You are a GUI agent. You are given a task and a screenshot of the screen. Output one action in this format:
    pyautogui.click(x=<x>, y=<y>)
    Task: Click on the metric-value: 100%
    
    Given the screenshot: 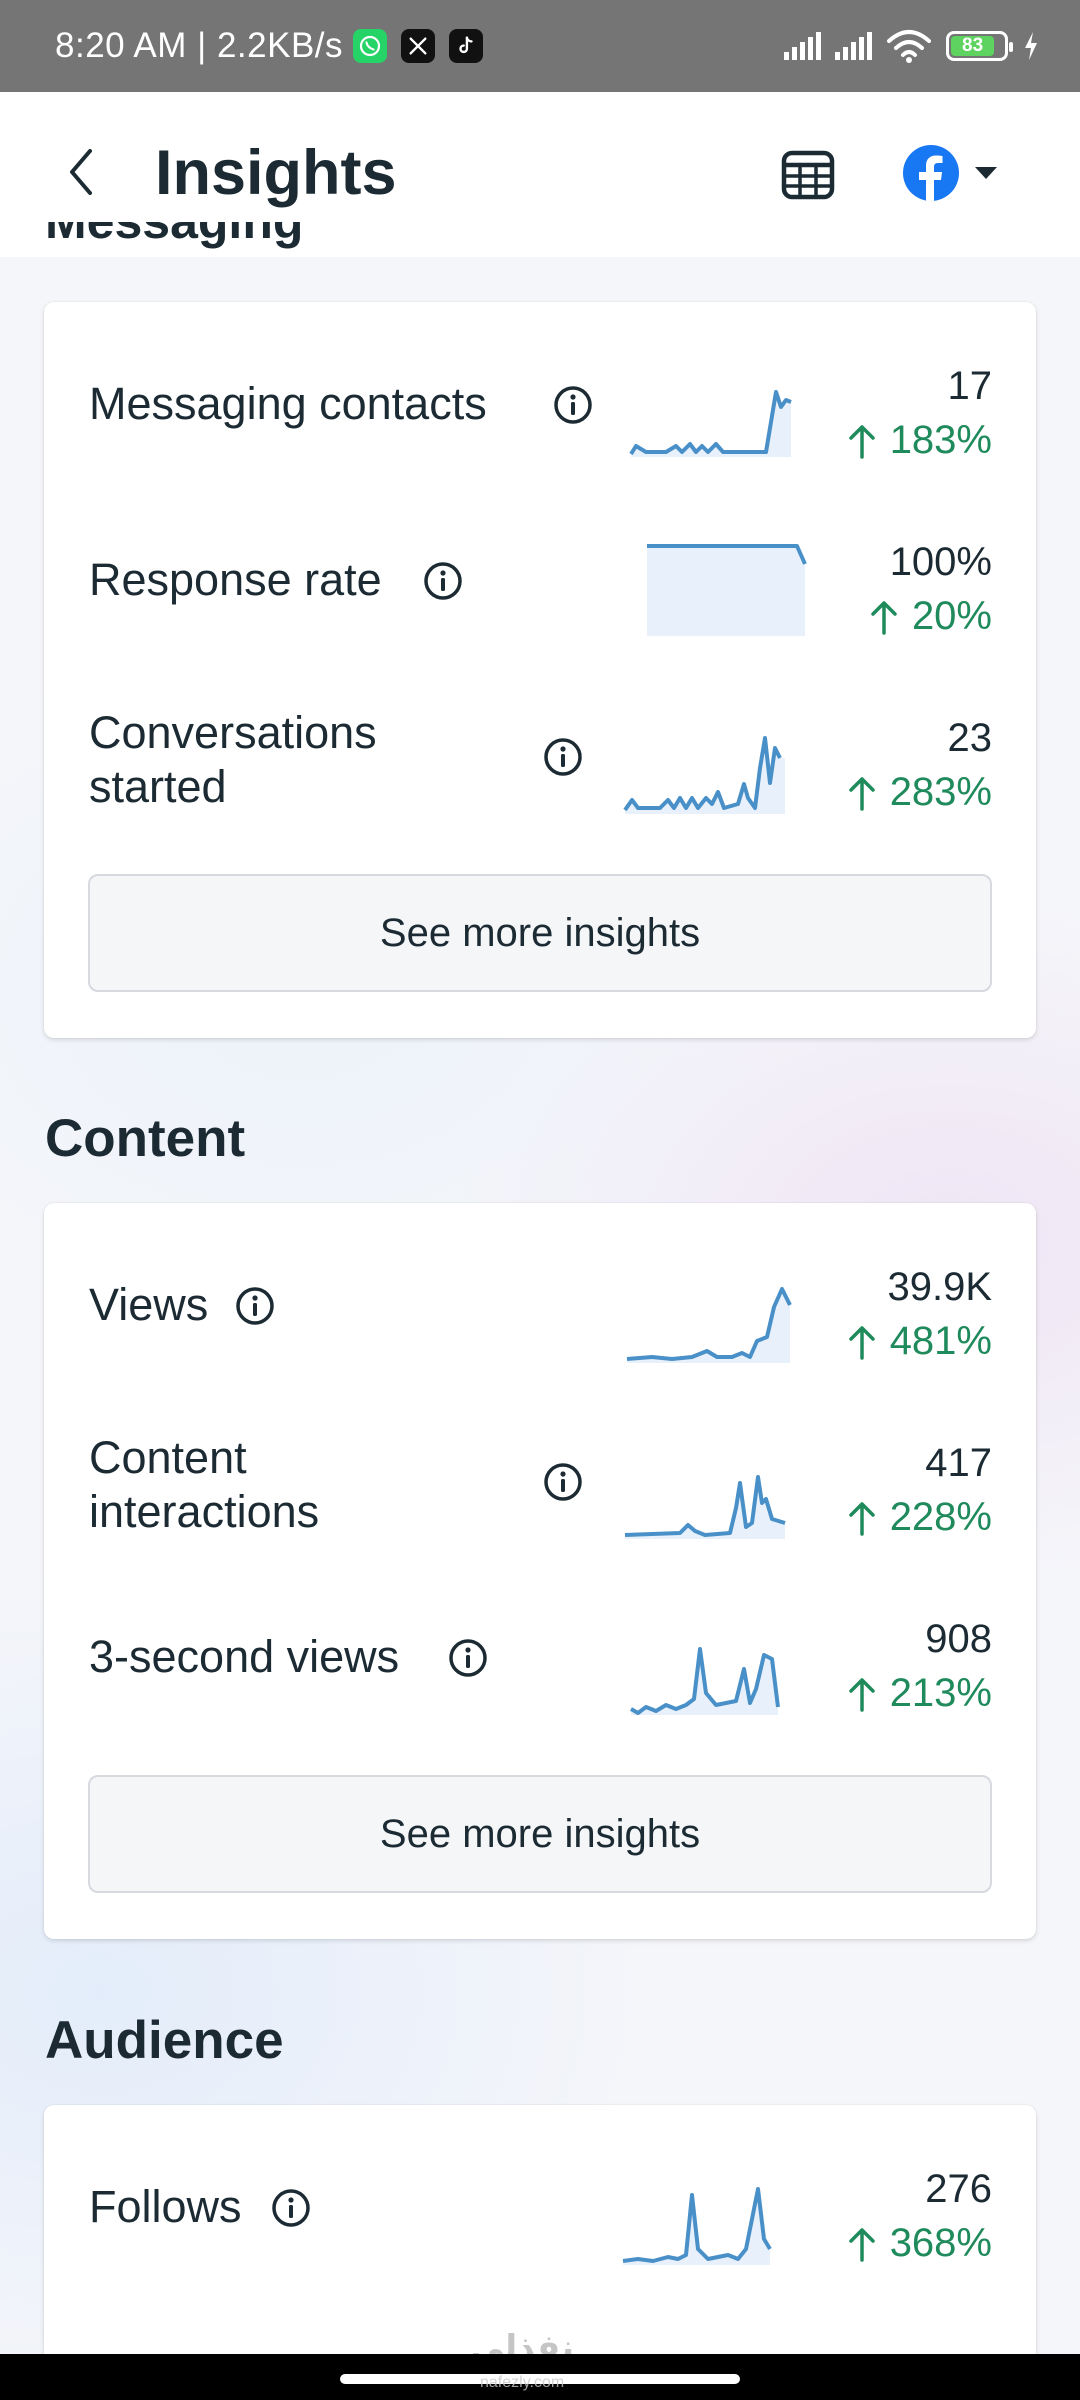 What is the action you would take?
    pyautogui.click(x=940, y=562)
    